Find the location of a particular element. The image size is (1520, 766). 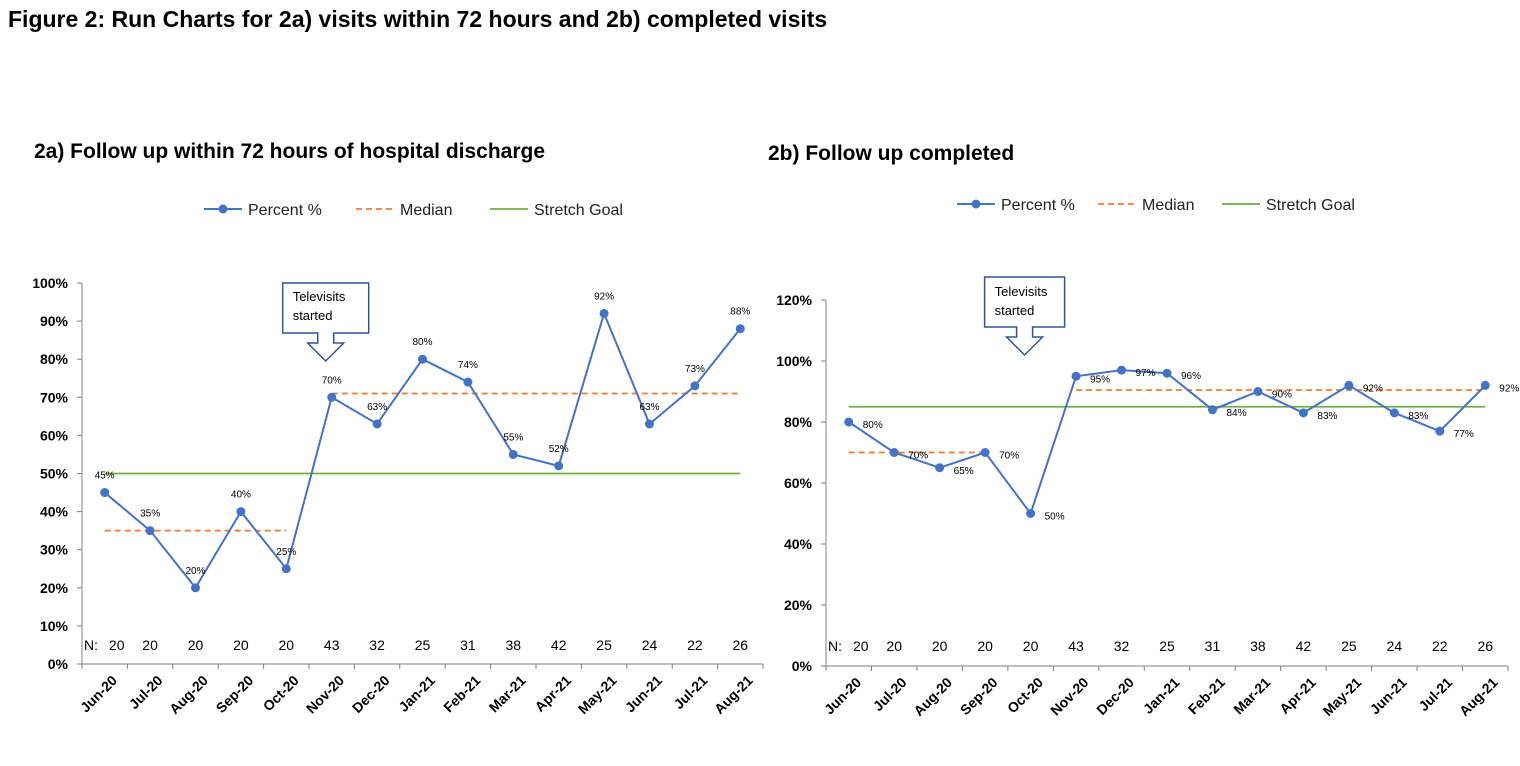

y-tick-label: 60% is located at coordinates (798, 483).